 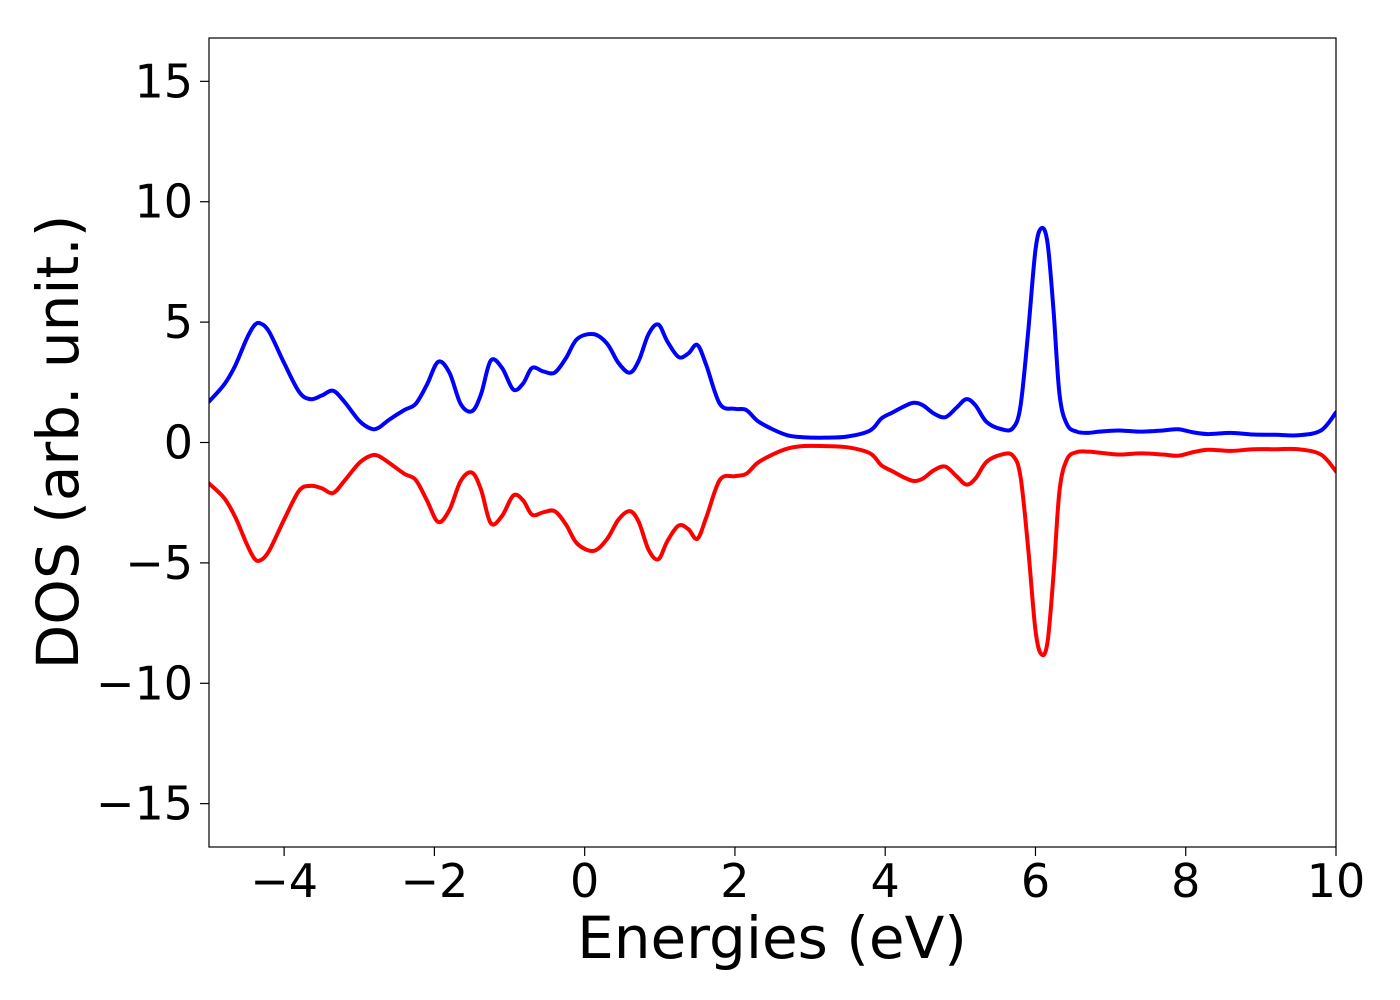 What do you see at coordinates (734, 881) in the screenshot?
I see `x-tick-label: 2` at bounding box center [734, 881].